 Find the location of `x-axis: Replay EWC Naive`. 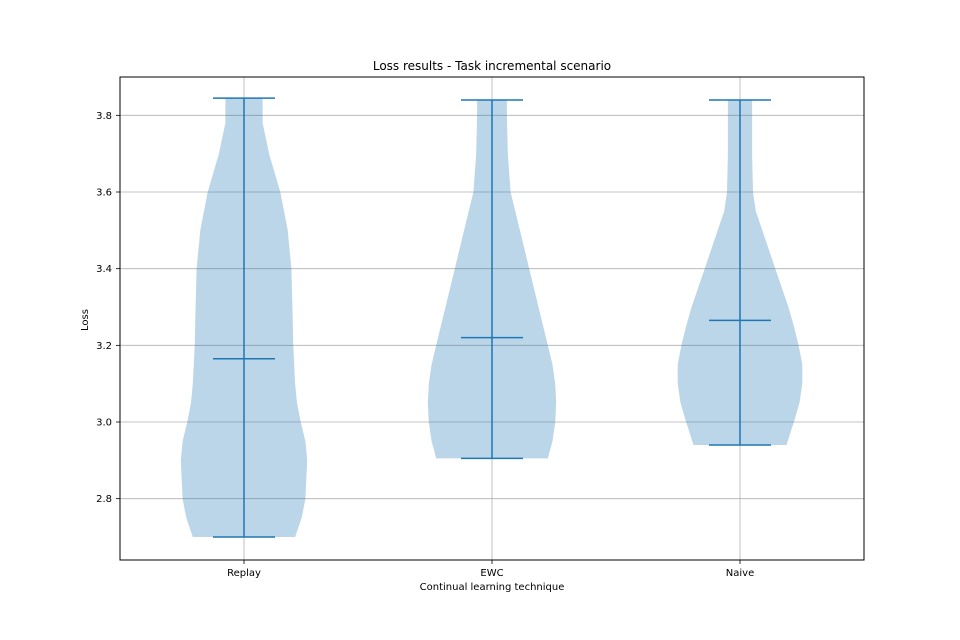

x-axis: Replay EWC Naive is located at coordinates (490, 569).